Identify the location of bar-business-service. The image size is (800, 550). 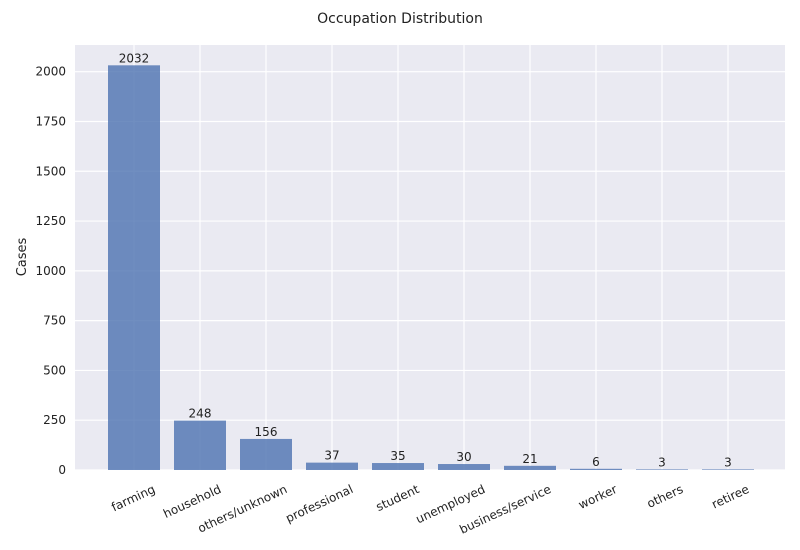
(530, 467).